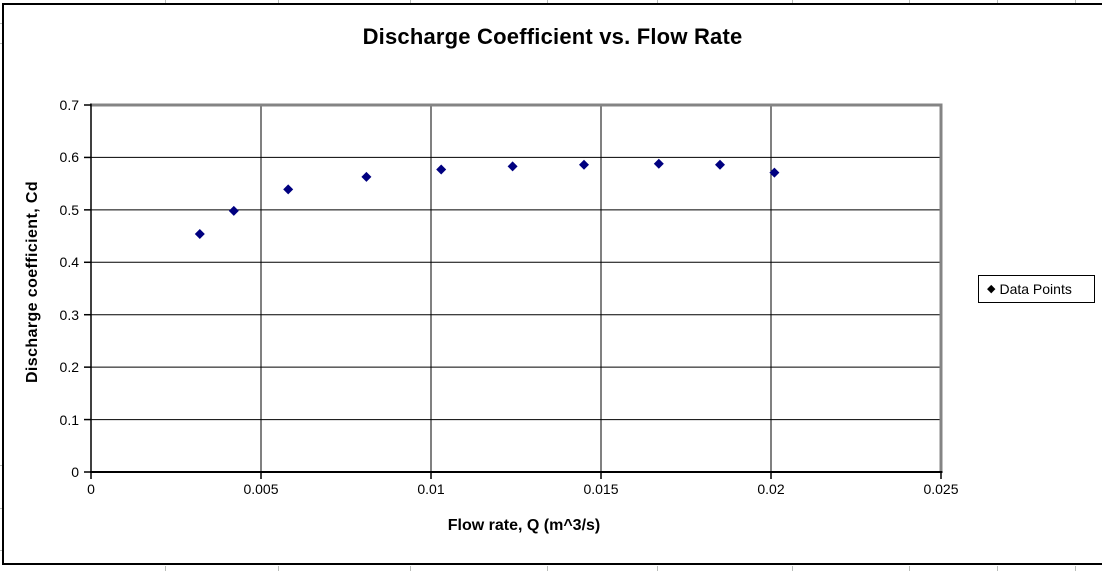 The width and height of the screenshot is (1102, 571). Describe the element at coordinates (75, 472) in the screenshot. I see `y-tick-label: 0` at that location.